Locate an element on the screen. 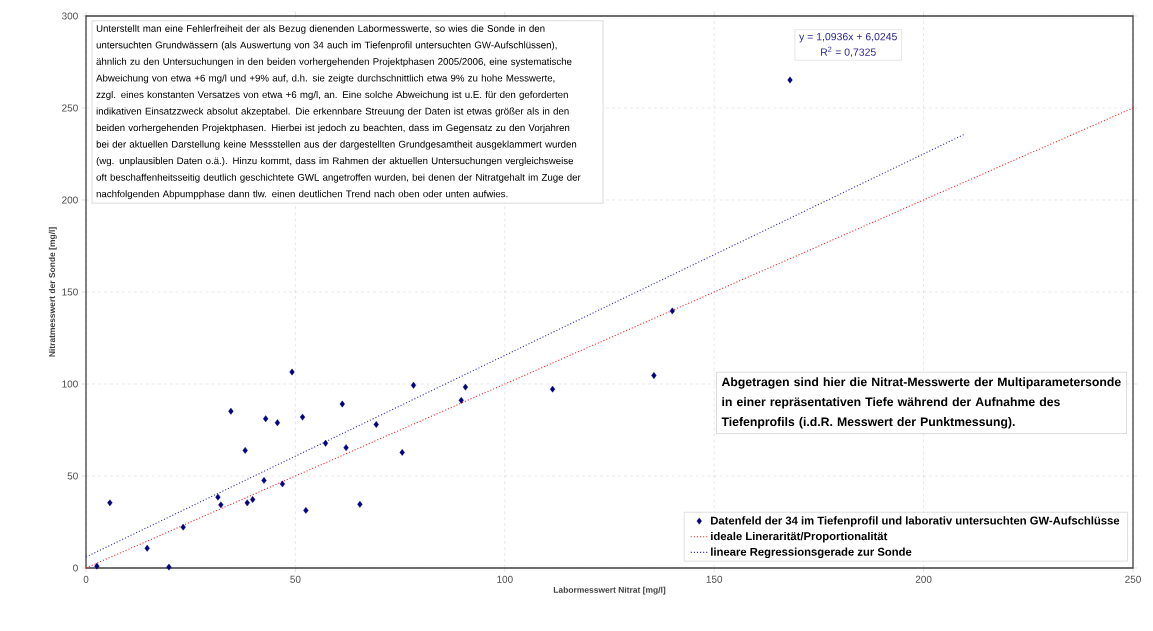  y-tick-label: 300 is located at coordinates (69, 16).